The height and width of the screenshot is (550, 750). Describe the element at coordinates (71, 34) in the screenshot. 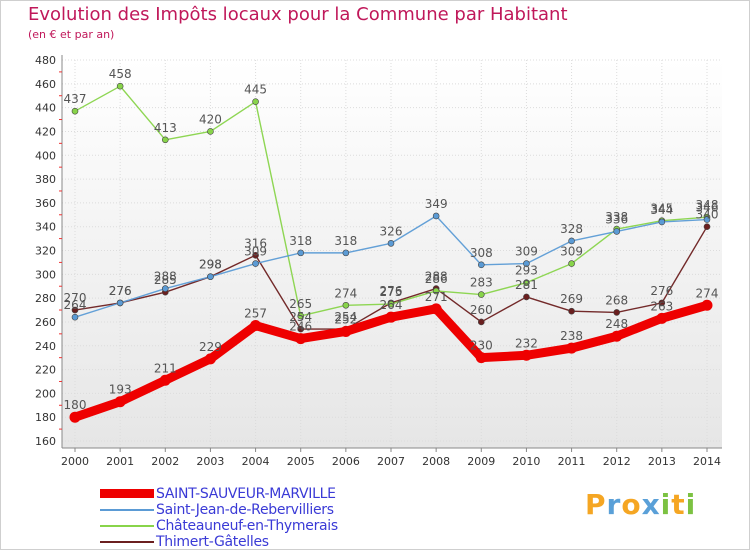

I see `chart-subtitle: (en € et par an)` at that location.